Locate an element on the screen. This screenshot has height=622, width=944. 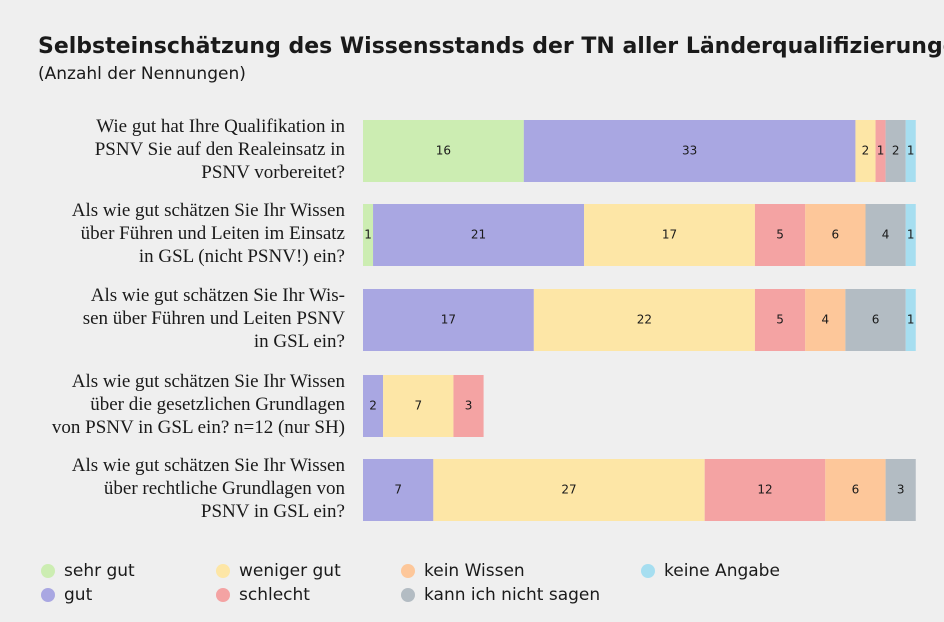
legend-label: schlecht is located at coordinates (274, 595).